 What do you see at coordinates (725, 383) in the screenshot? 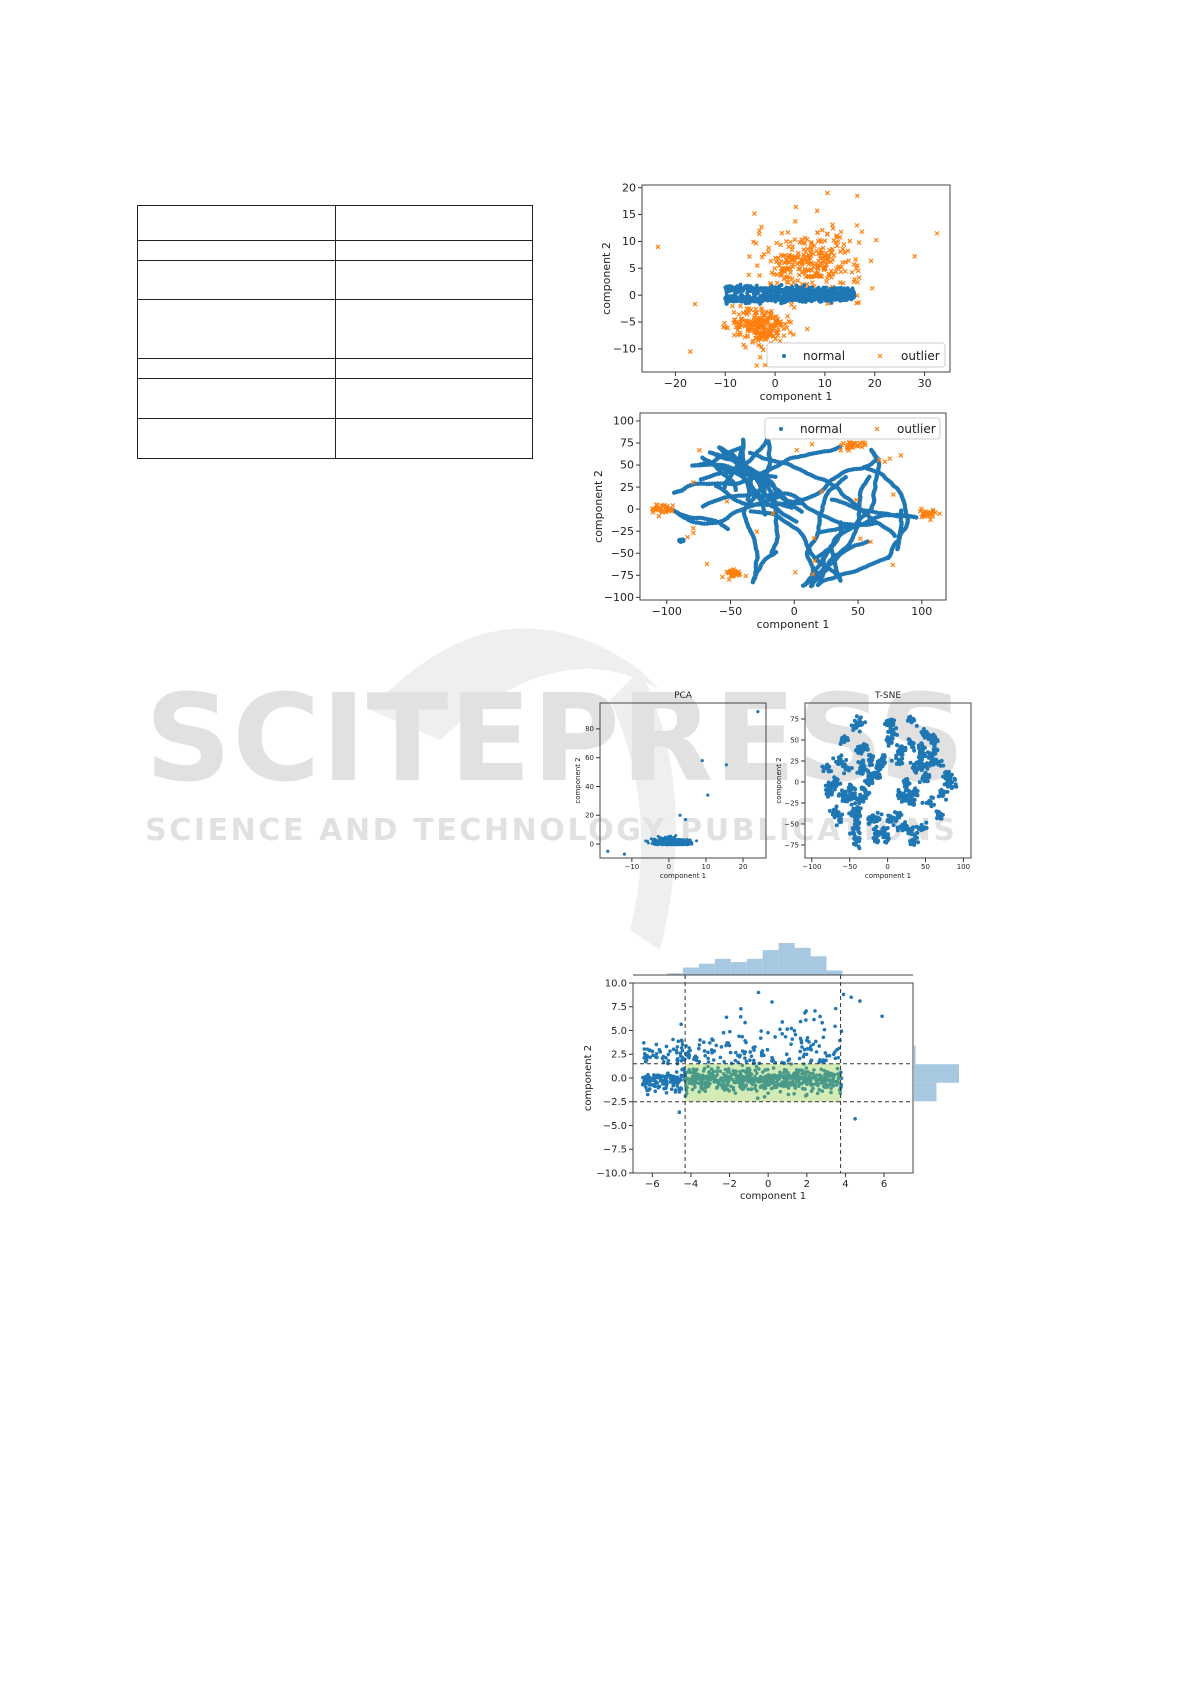
I see `x-tick-label: −10` at bounding box center [725, 383].